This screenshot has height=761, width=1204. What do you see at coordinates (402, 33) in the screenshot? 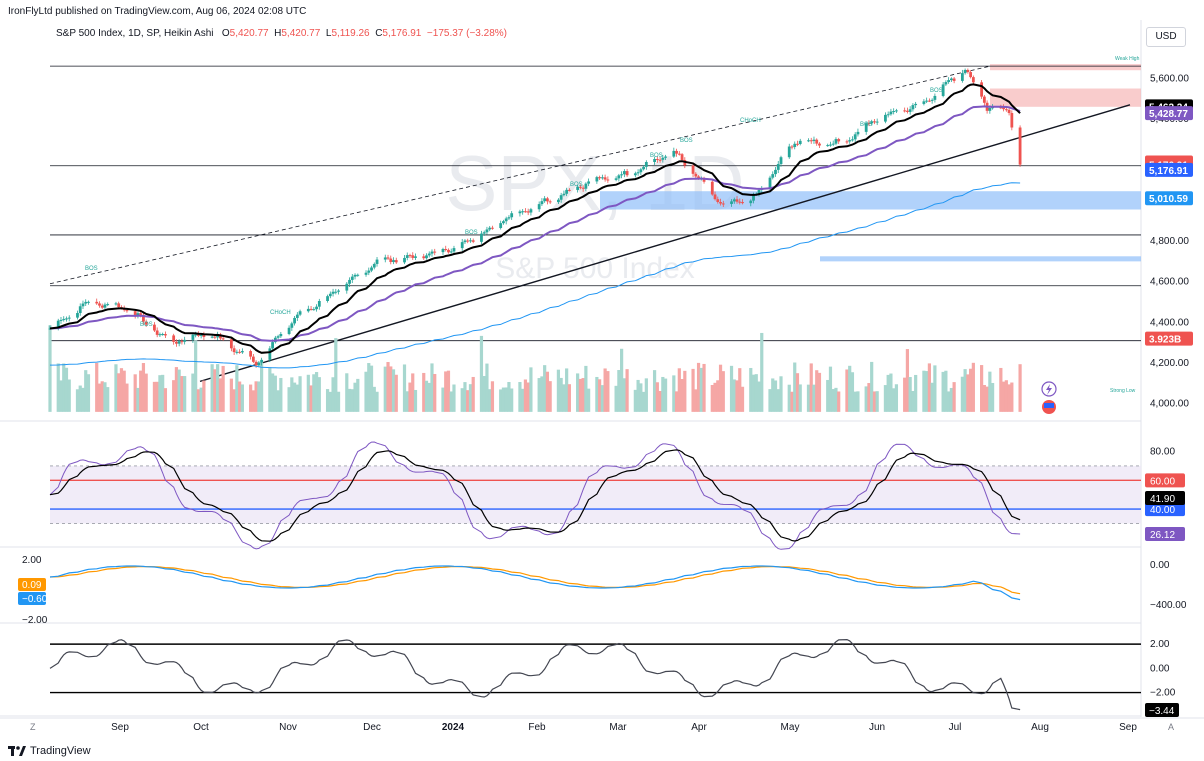
I see `ohlc-close-value: 5,176.91` at bounding box center [402, 33].